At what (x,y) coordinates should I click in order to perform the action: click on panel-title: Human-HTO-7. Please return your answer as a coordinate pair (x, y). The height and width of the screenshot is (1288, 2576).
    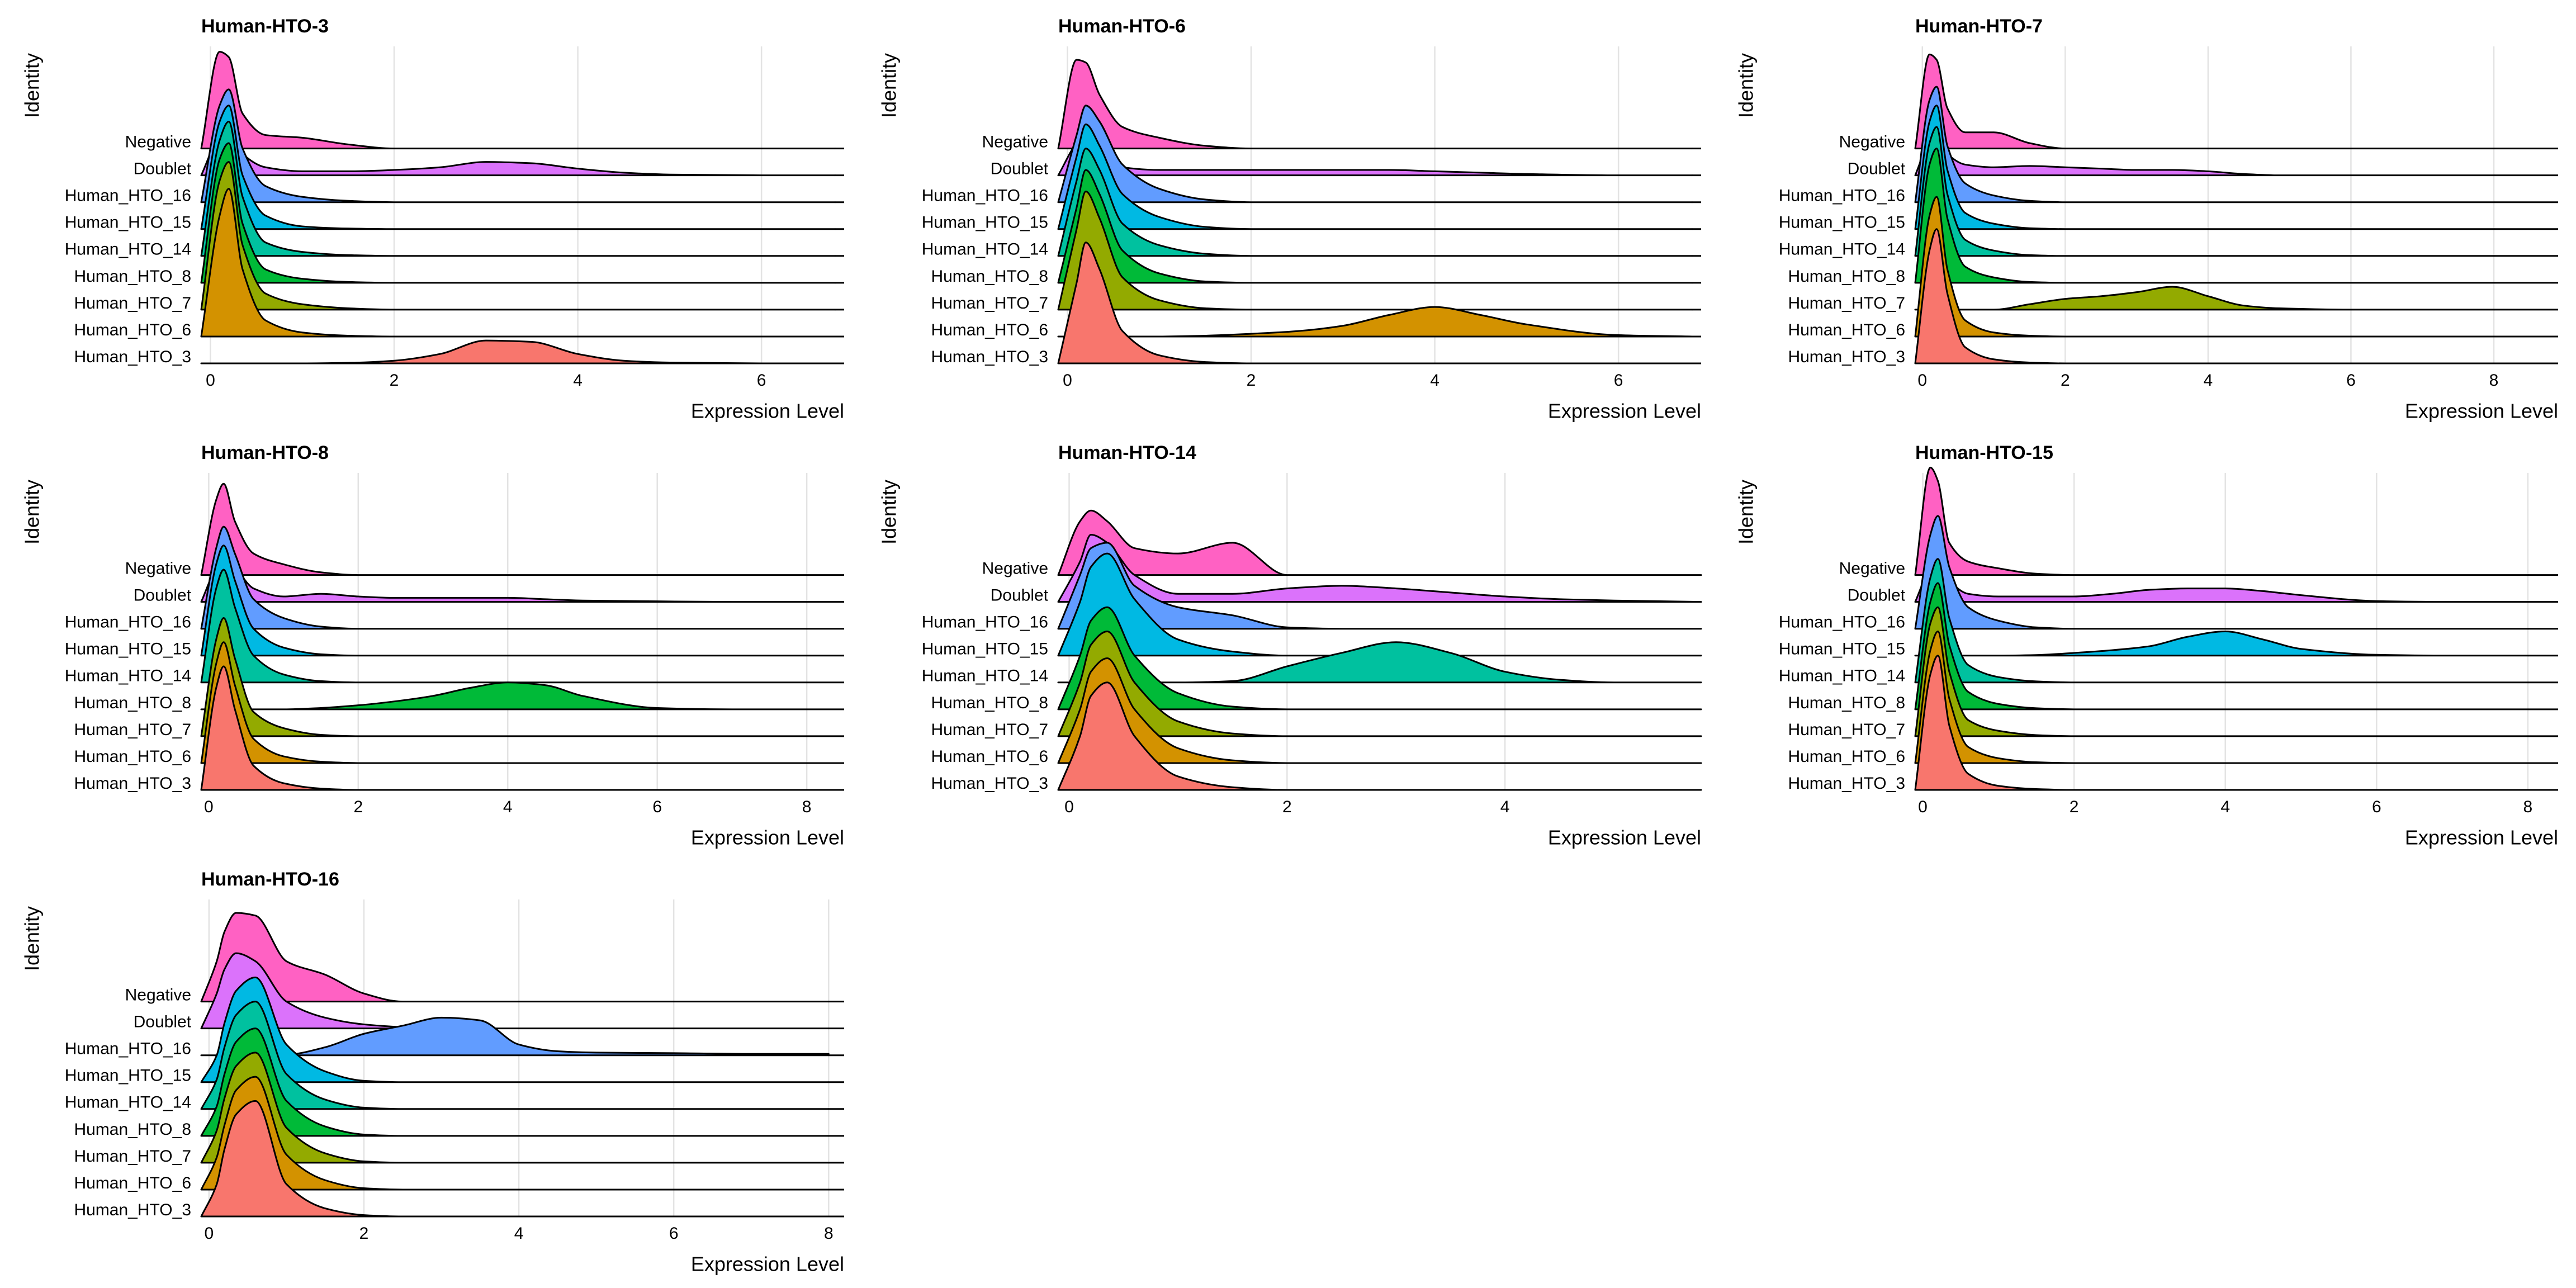
    Looking at the image, I should click on (1979, 27).